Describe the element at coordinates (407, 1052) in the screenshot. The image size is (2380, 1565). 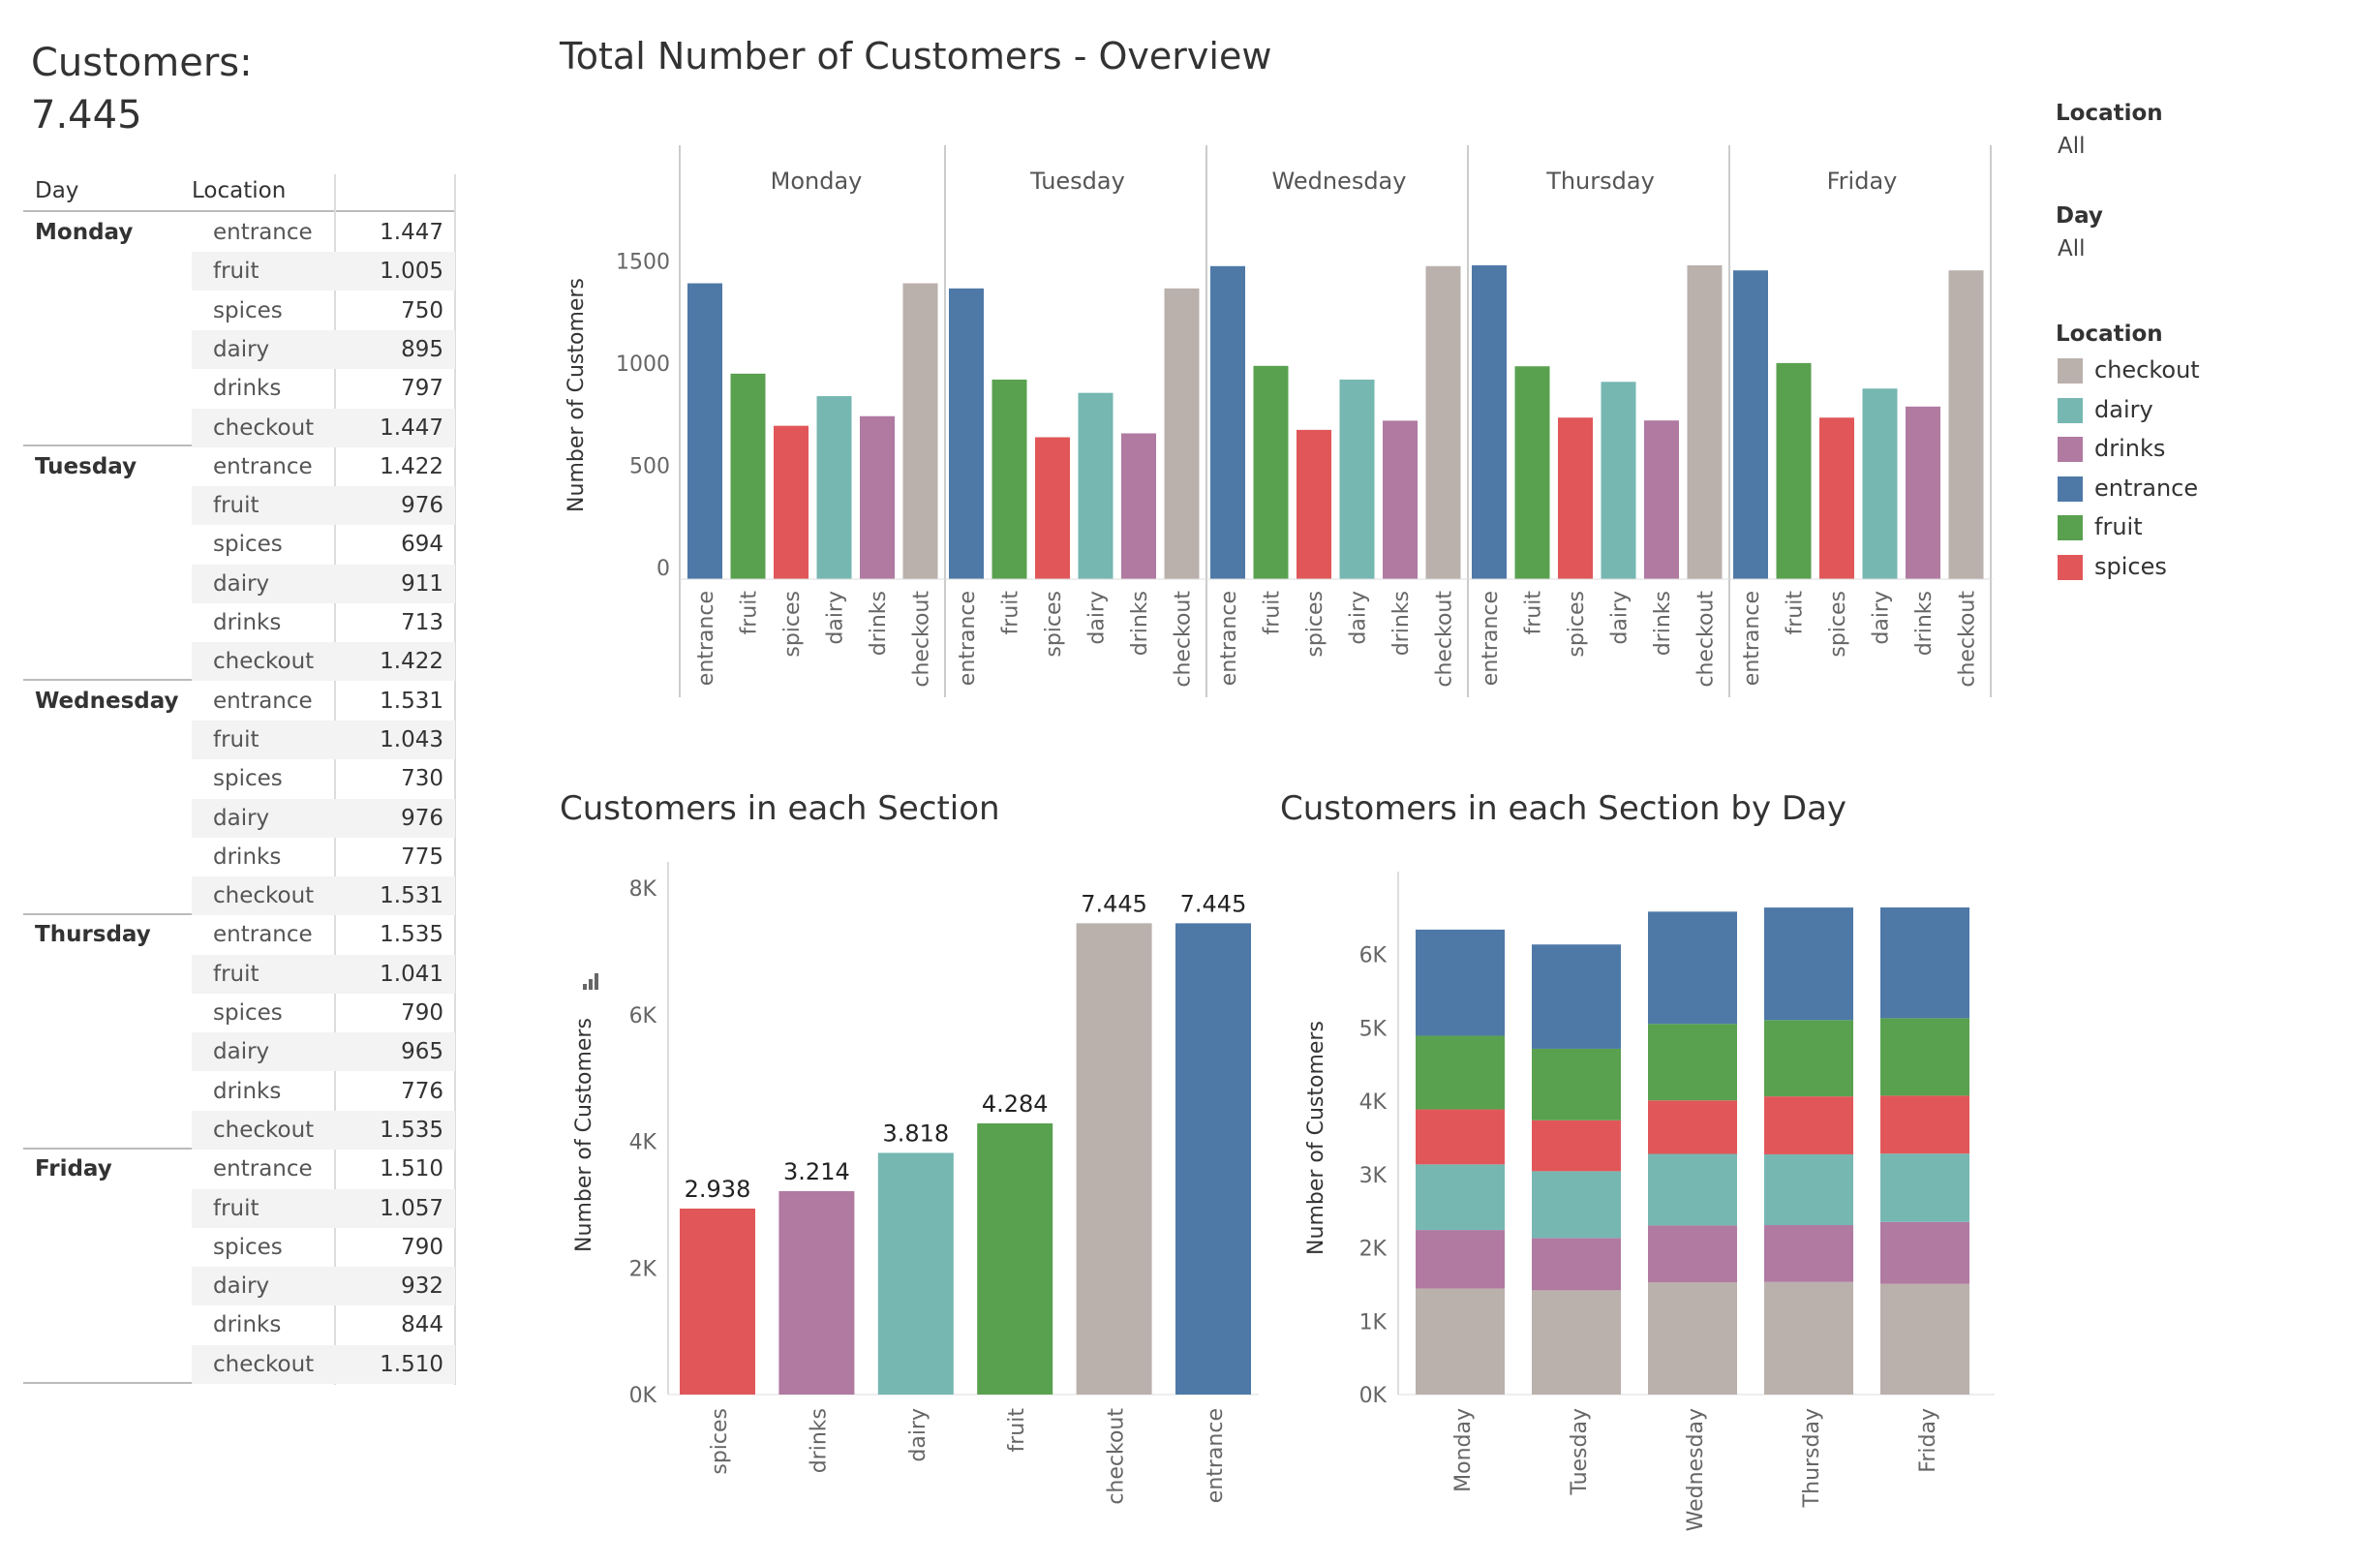
I see `table-value-cell: 965` at that location.